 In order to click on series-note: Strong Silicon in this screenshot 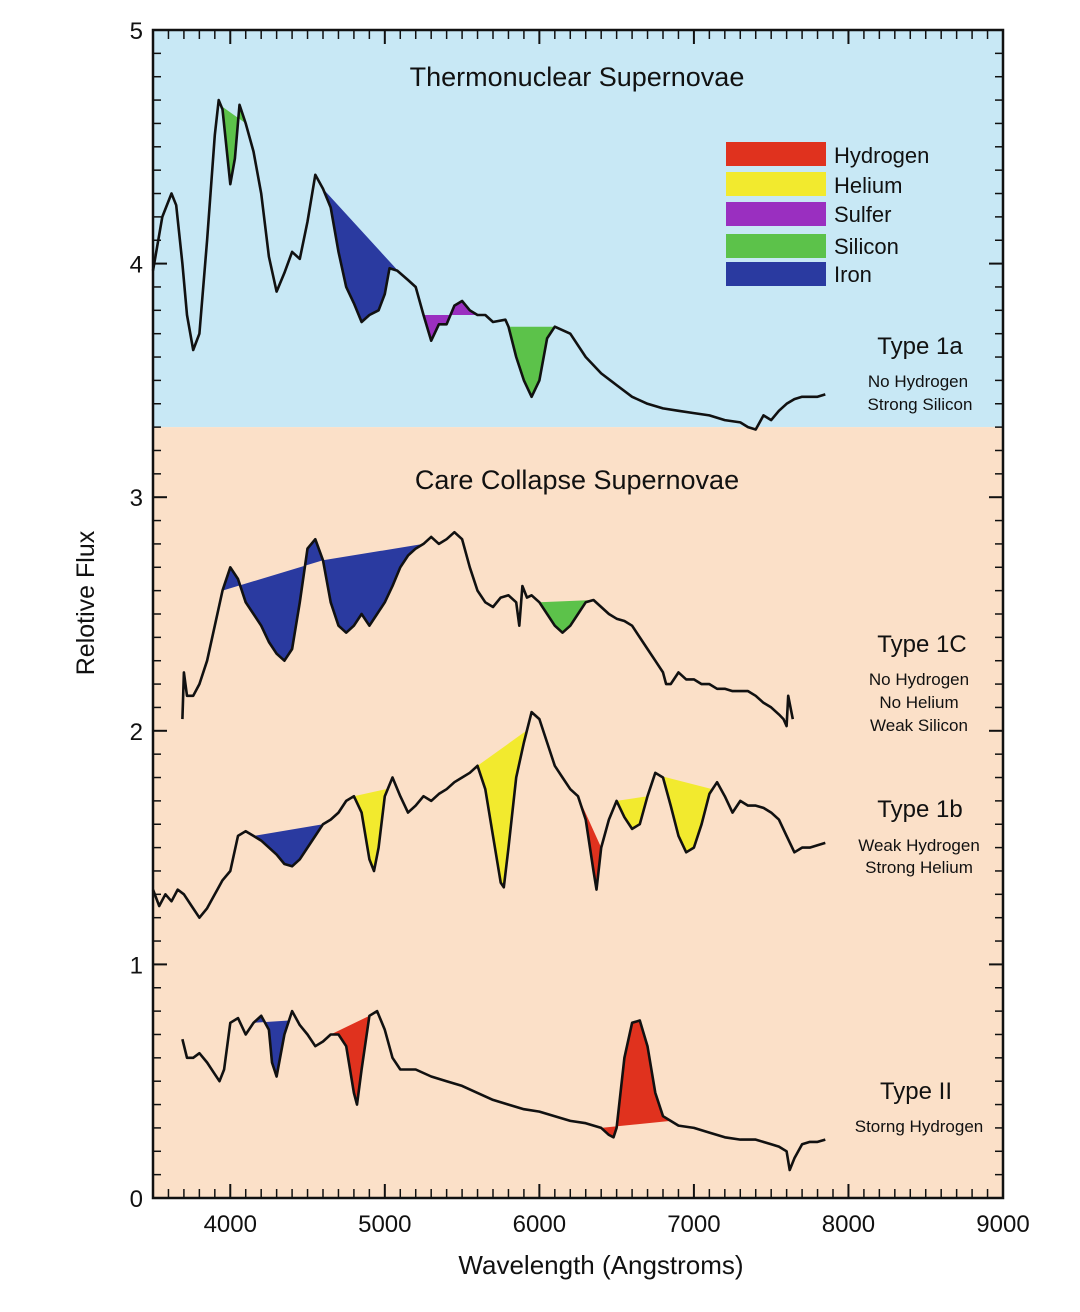, I will do `click(920, 404)`.